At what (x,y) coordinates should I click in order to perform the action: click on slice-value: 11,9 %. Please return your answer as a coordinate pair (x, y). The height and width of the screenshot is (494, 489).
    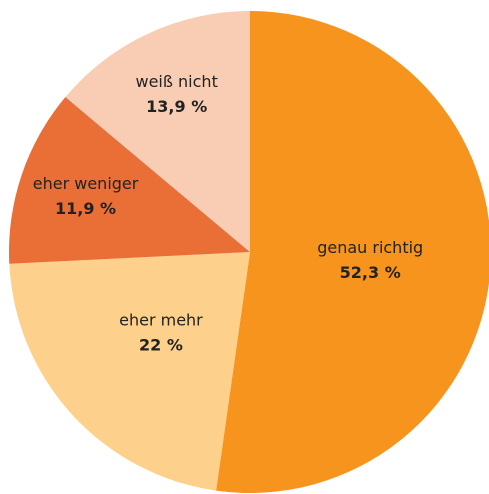
    Looking at the image, I should click on (85, 208).